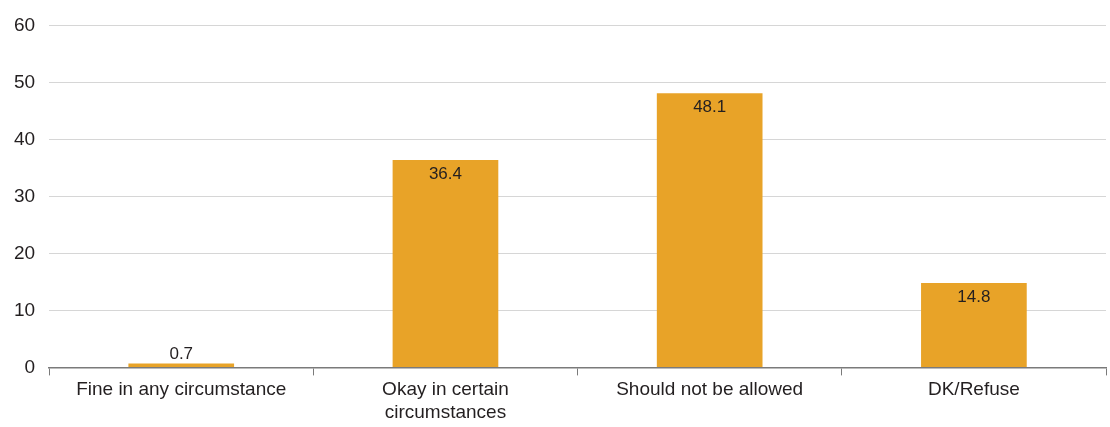 This screenshot has height=427, width=1110. I want to click on x-tick-label: DK/Refuse, so click(973, 389).